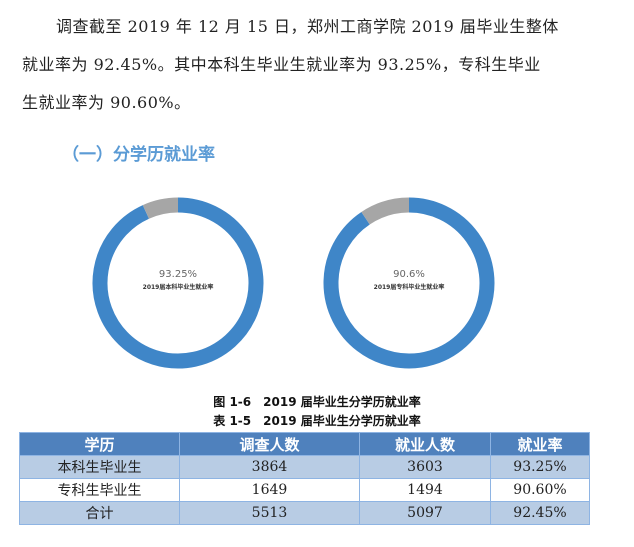 The width and height of the screenshot is (634, 547). I want to click on cell: 1649, so click(269, 490).